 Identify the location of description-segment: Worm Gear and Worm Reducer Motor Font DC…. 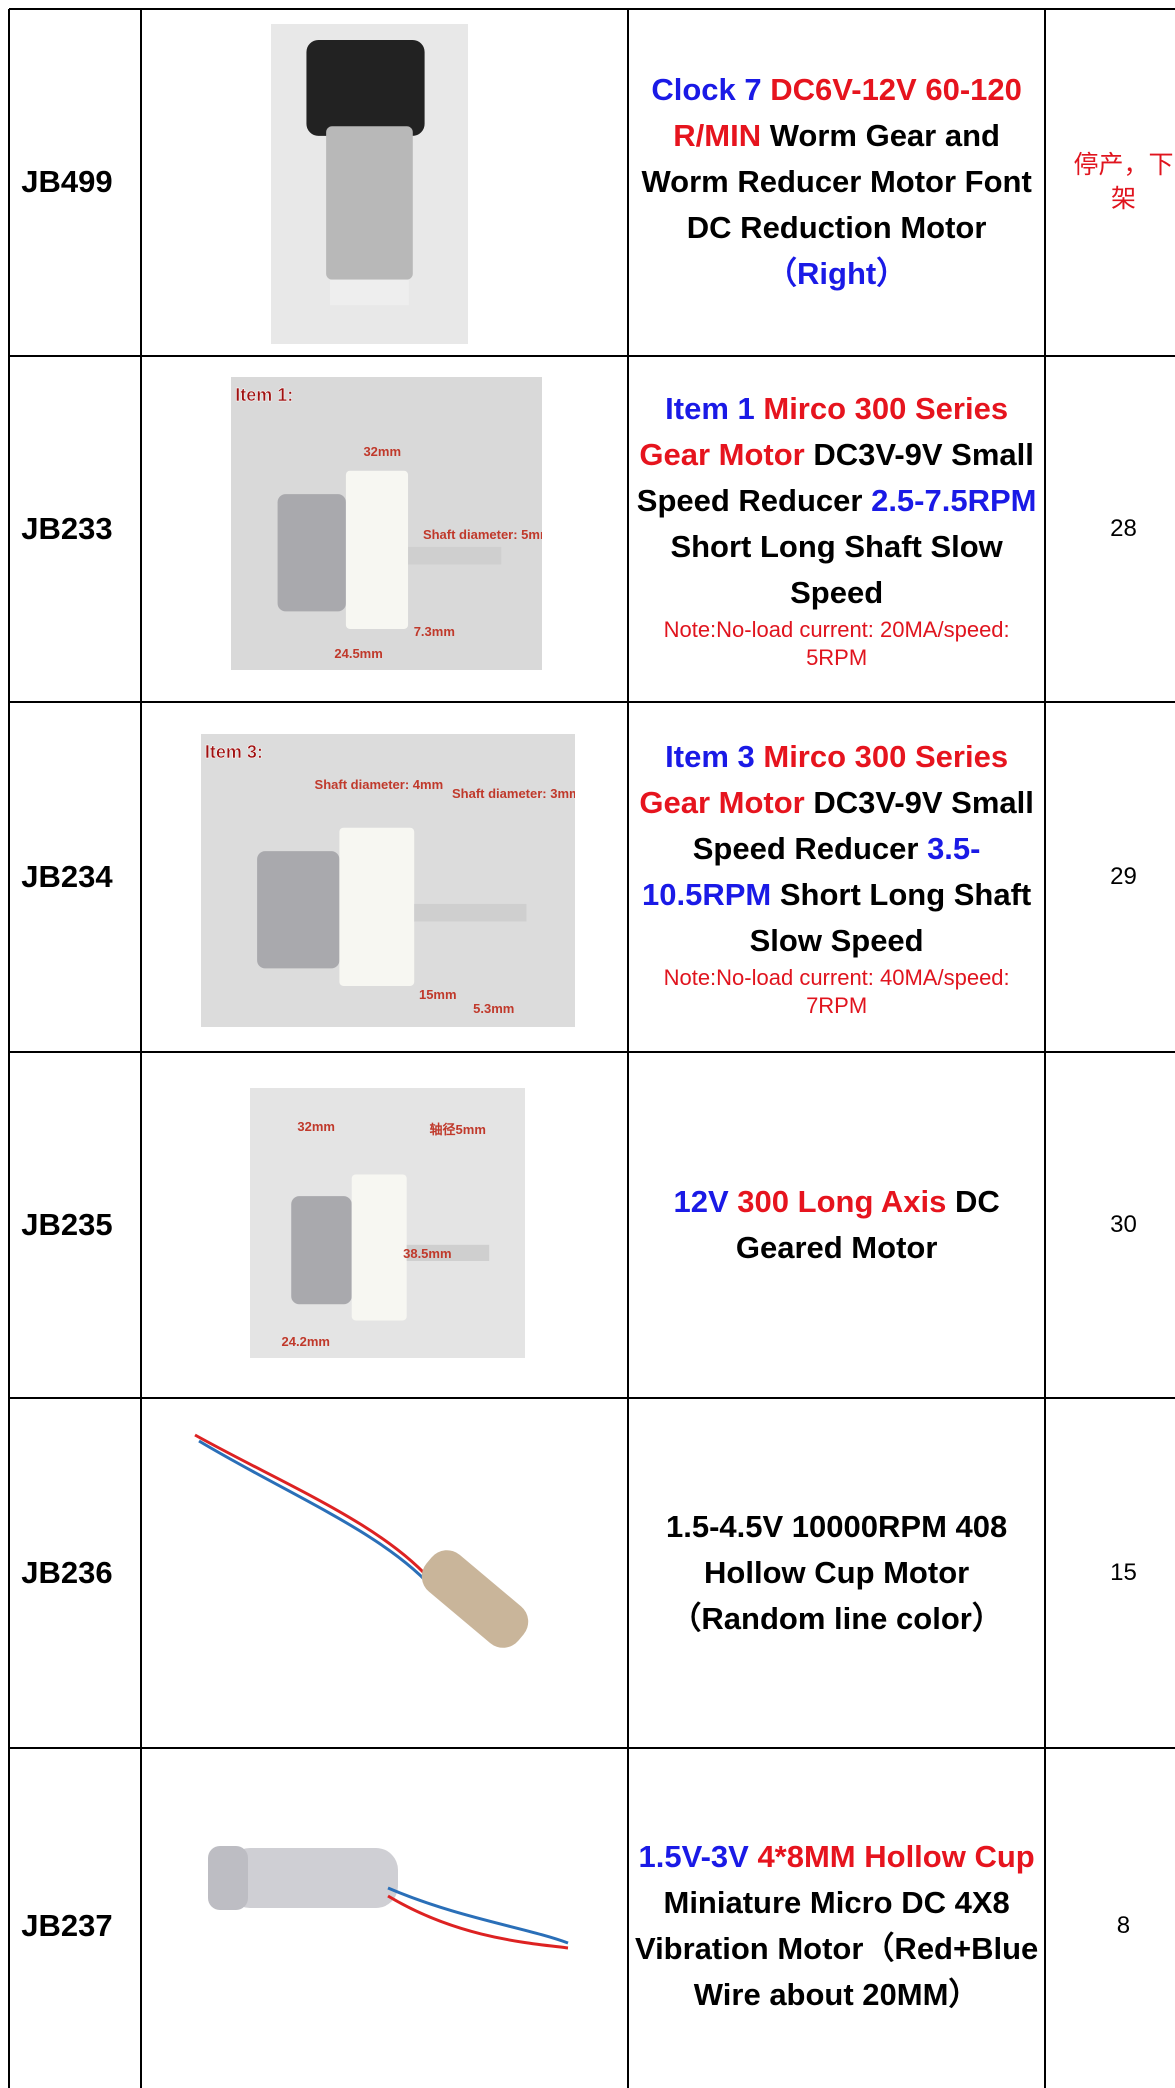
(836, 182).